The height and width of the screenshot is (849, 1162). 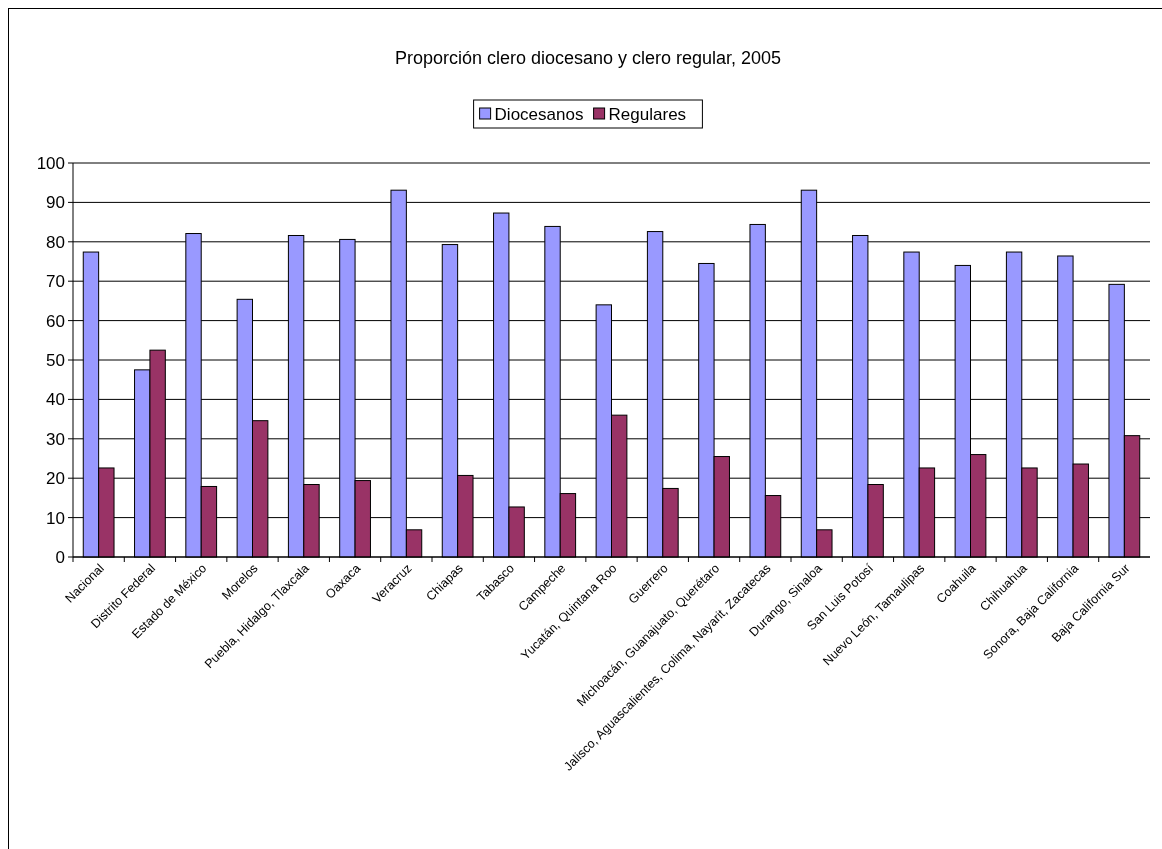 I want to click on y-tick-label: 50, so click(x=55, y=360).